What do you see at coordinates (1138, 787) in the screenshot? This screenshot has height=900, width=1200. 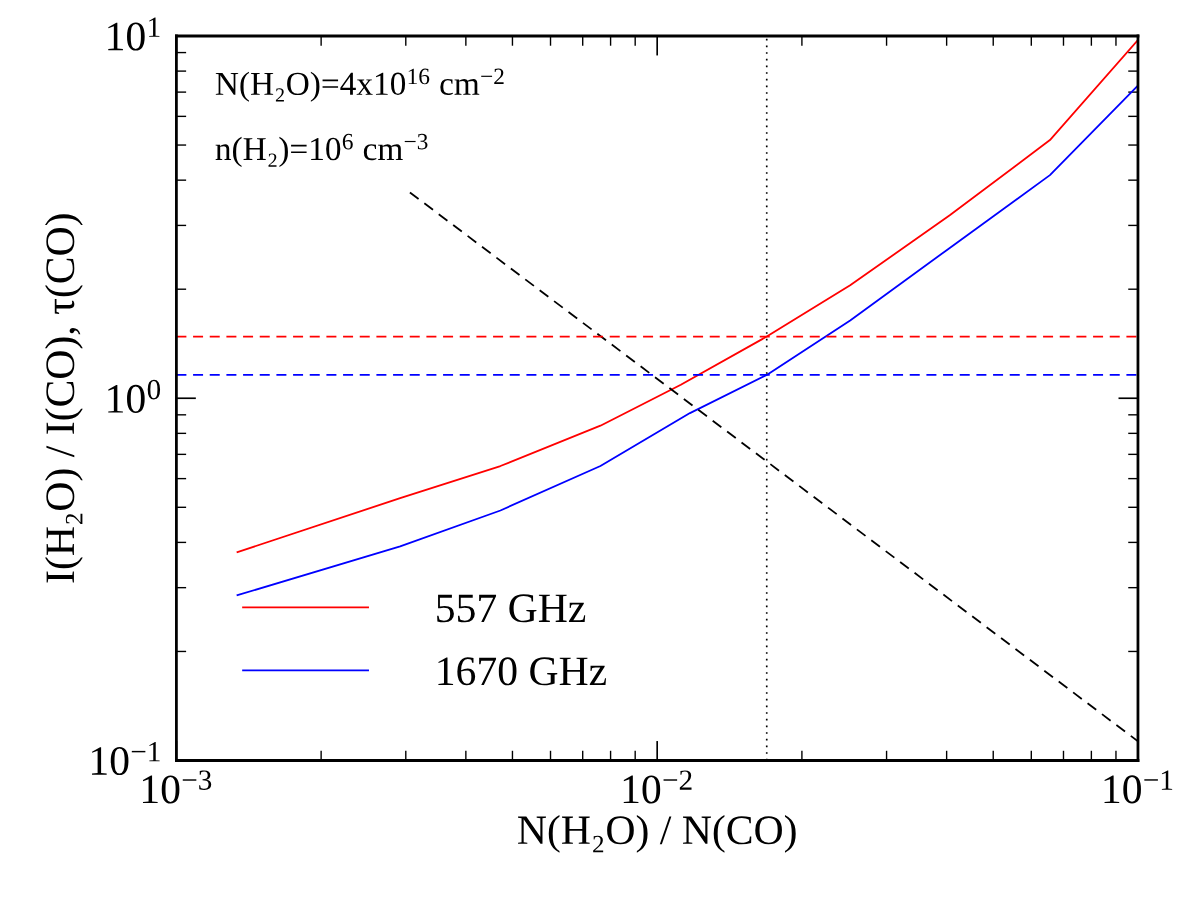 I see `x-tick-label: 10$^{−1}$` at bounding box center [1138, 787].